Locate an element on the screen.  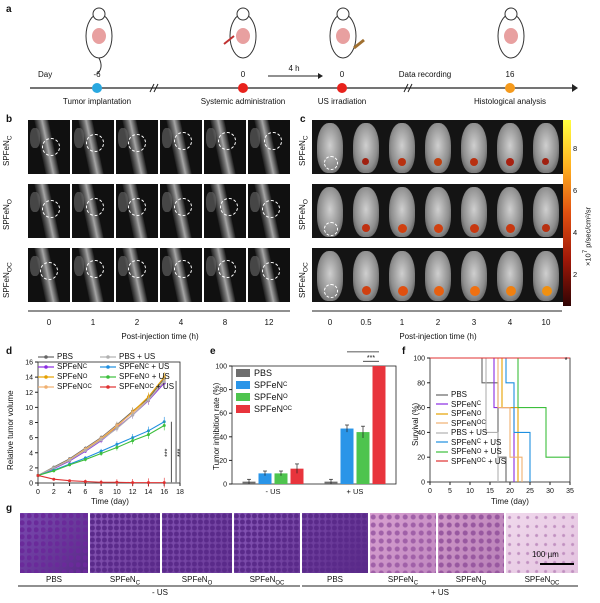
legend-item: SPFeN O + US is located at coordinates (135, 376).